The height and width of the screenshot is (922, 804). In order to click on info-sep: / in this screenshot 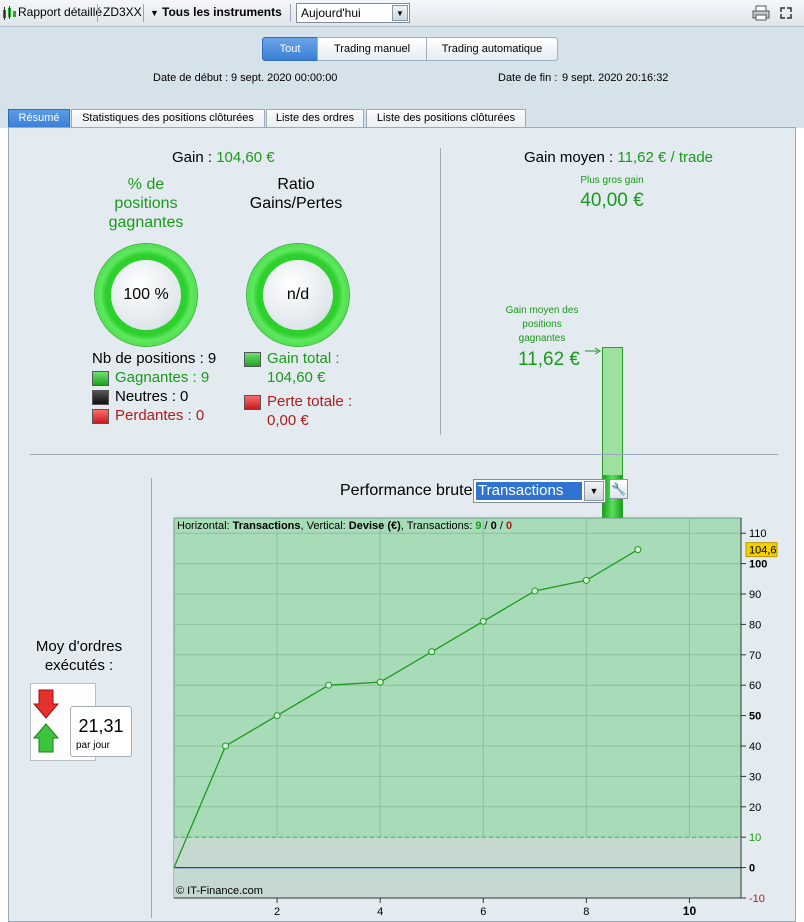, I will do `click(486, 526)`.